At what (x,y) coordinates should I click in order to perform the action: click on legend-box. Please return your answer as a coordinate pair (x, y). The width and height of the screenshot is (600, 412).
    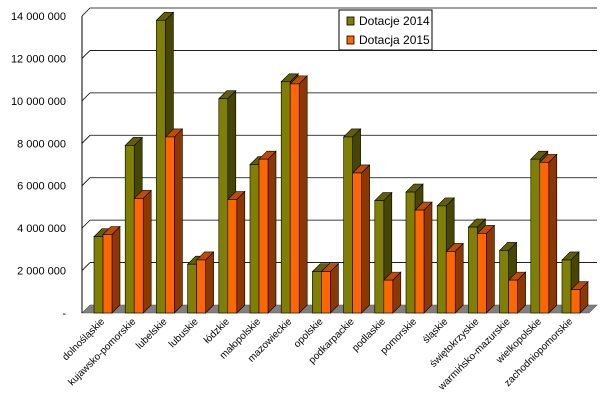
    Looking at the image, I should click on (385, 30).